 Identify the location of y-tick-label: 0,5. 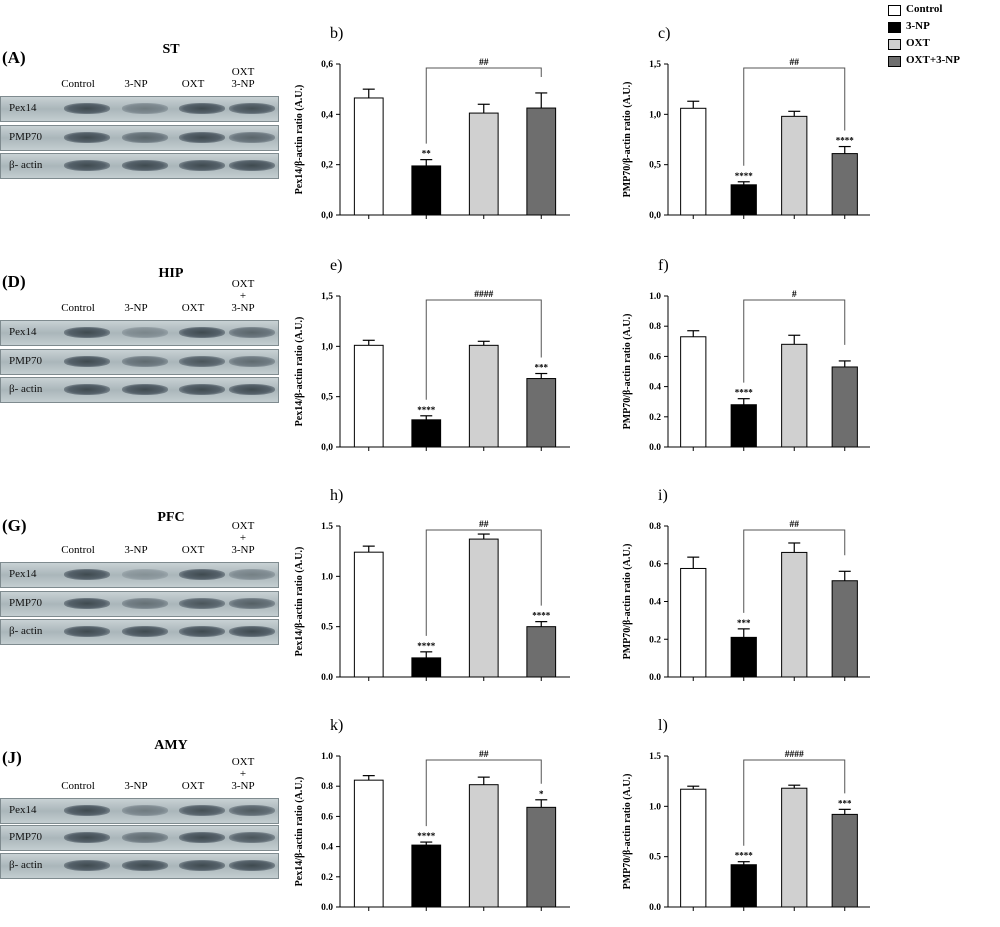
(655, 166).